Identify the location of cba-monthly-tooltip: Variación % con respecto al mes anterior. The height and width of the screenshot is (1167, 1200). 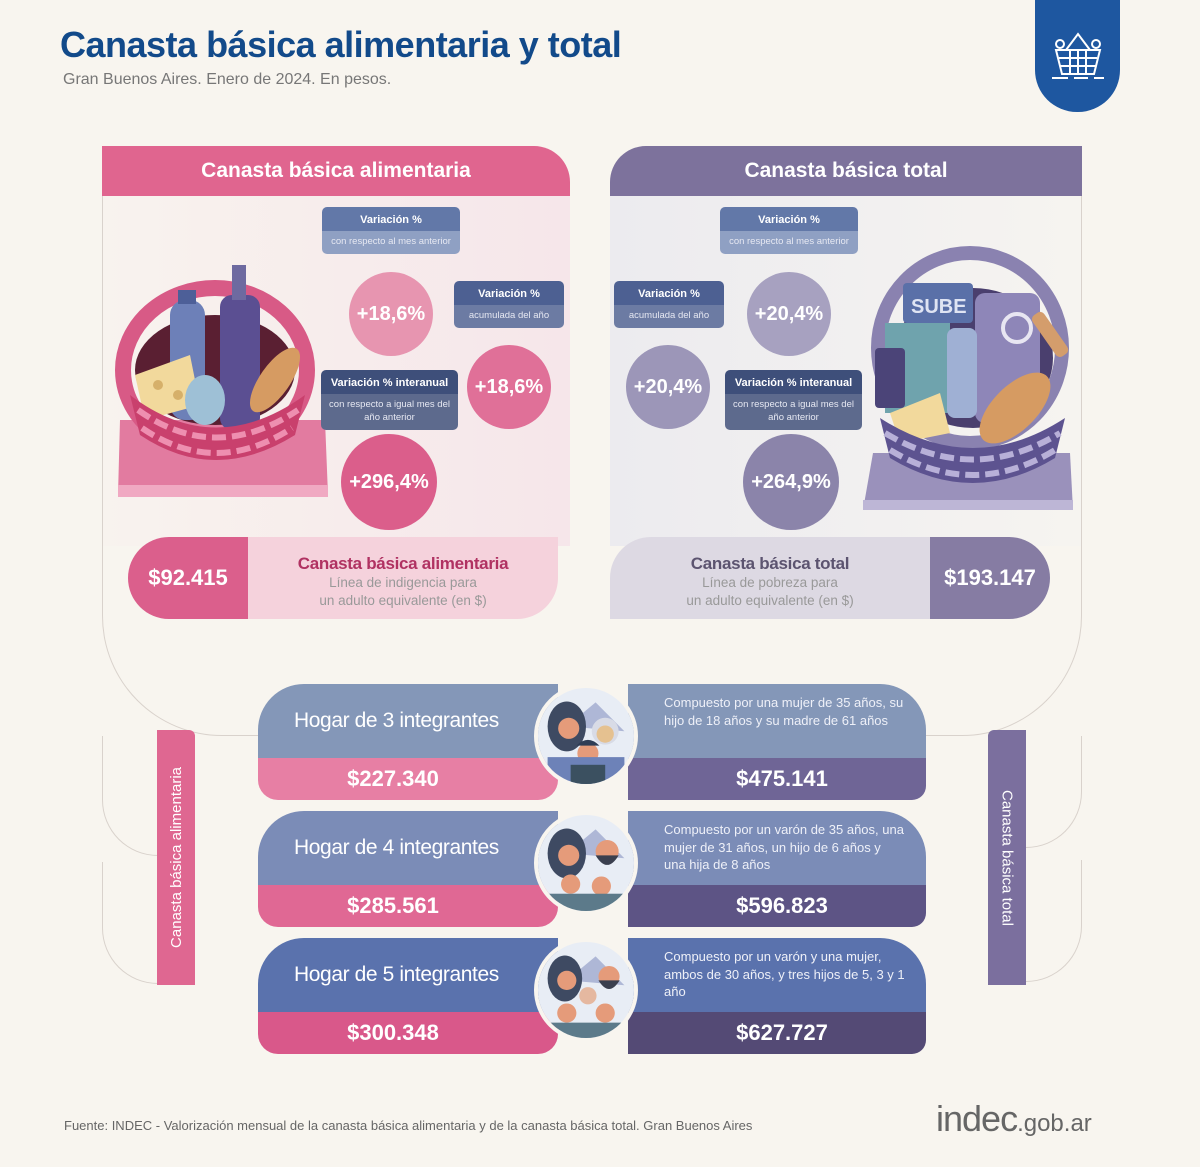
(391, 230).